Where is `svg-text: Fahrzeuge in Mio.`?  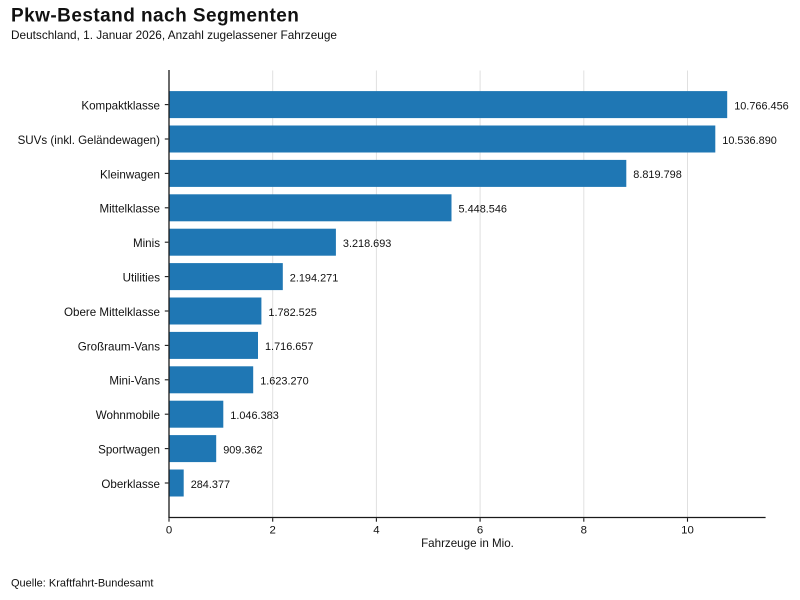 svg-text: Fahrzeuge in Mio. is located at coordinates (467, 543).